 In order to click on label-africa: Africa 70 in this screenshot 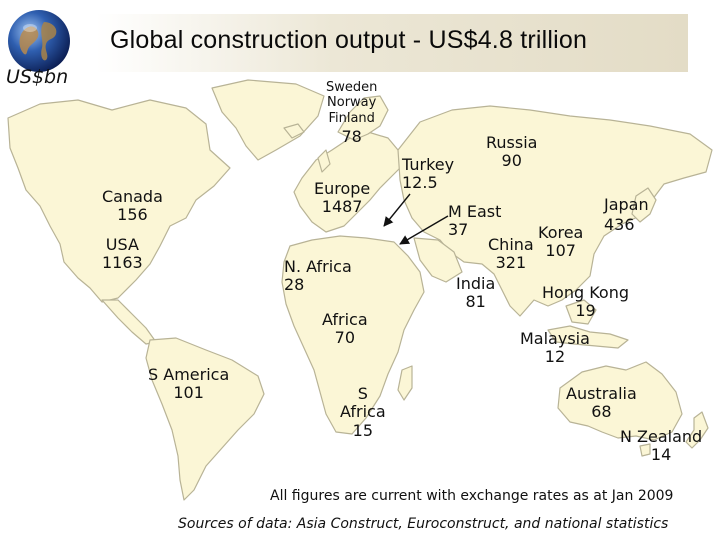, I will do `click(345, 329)`.